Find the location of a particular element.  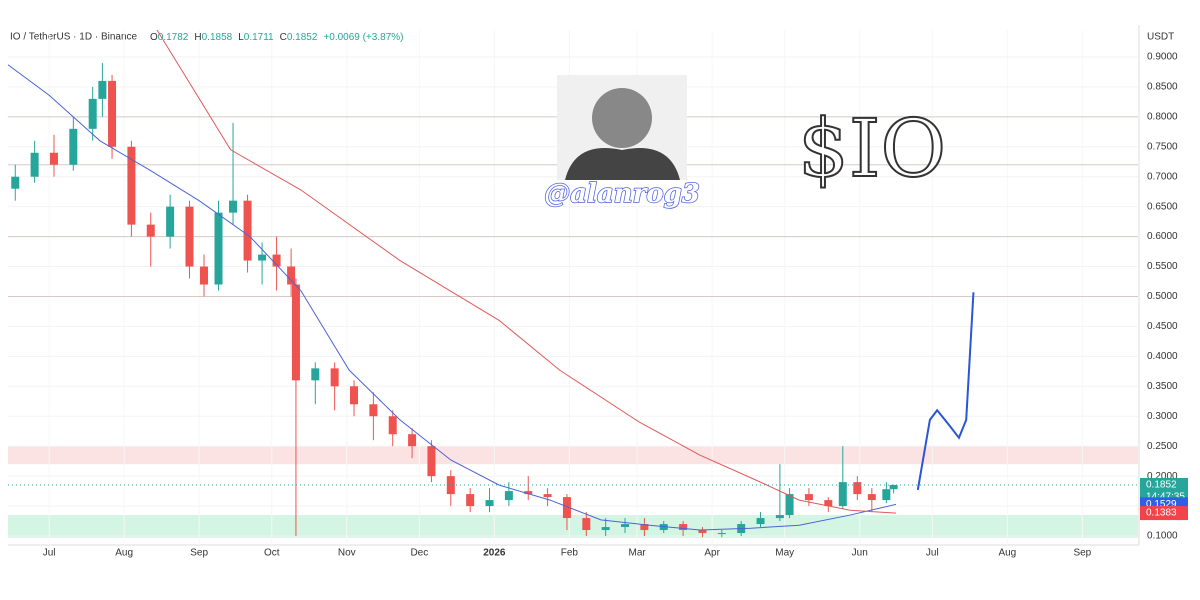

x-tick-label: Jun is located at coordinates (860, 553).